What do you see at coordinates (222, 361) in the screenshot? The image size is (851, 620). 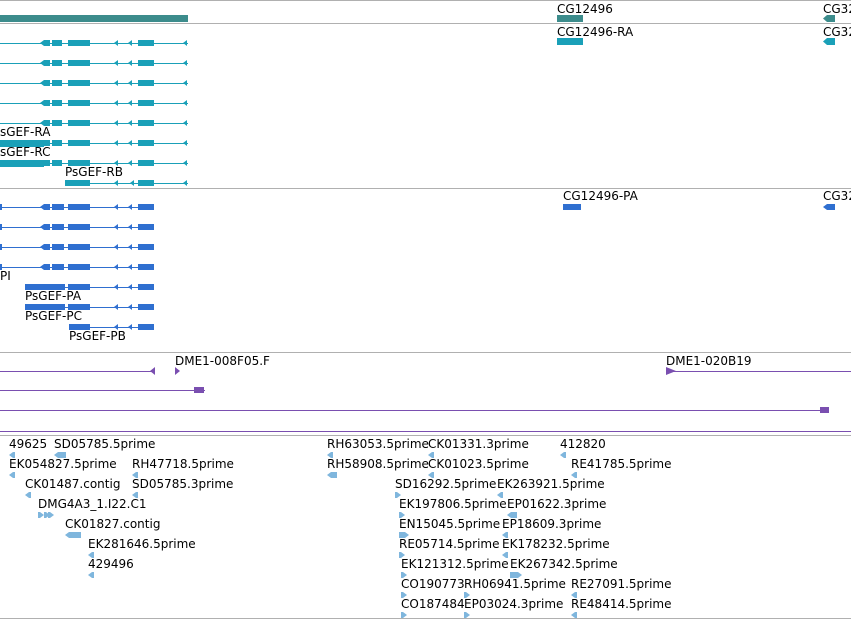 I see `clone-label-dme1-008f05-f: DME1-008F05.F` at bounding box center [222, 361].